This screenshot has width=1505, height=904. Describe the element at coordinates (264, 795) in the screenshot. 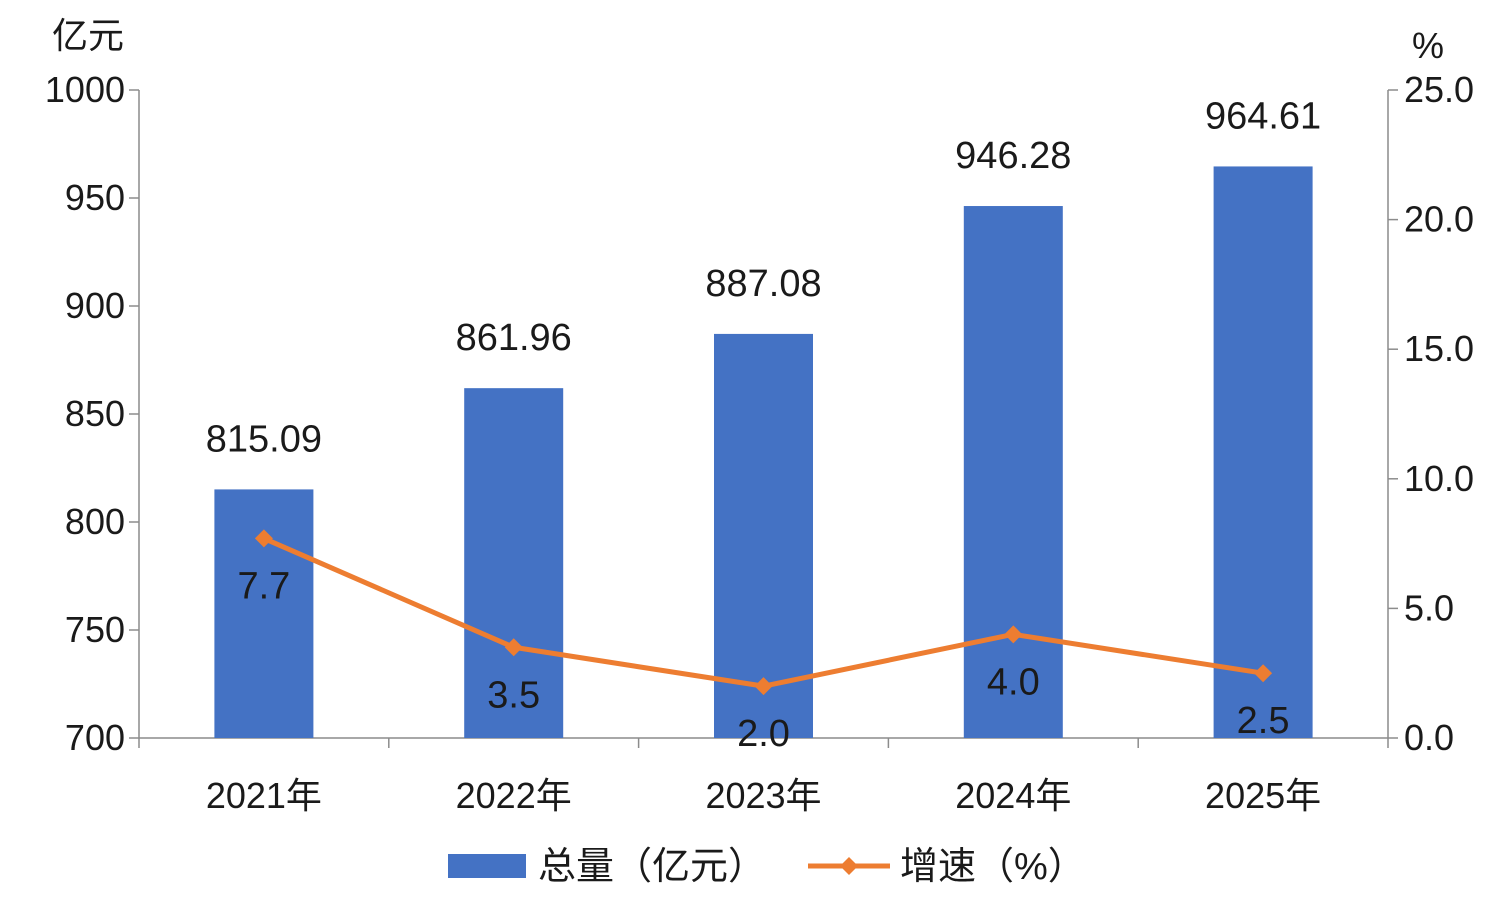

I see `x-axis-tick-label: 2021年` at that location.